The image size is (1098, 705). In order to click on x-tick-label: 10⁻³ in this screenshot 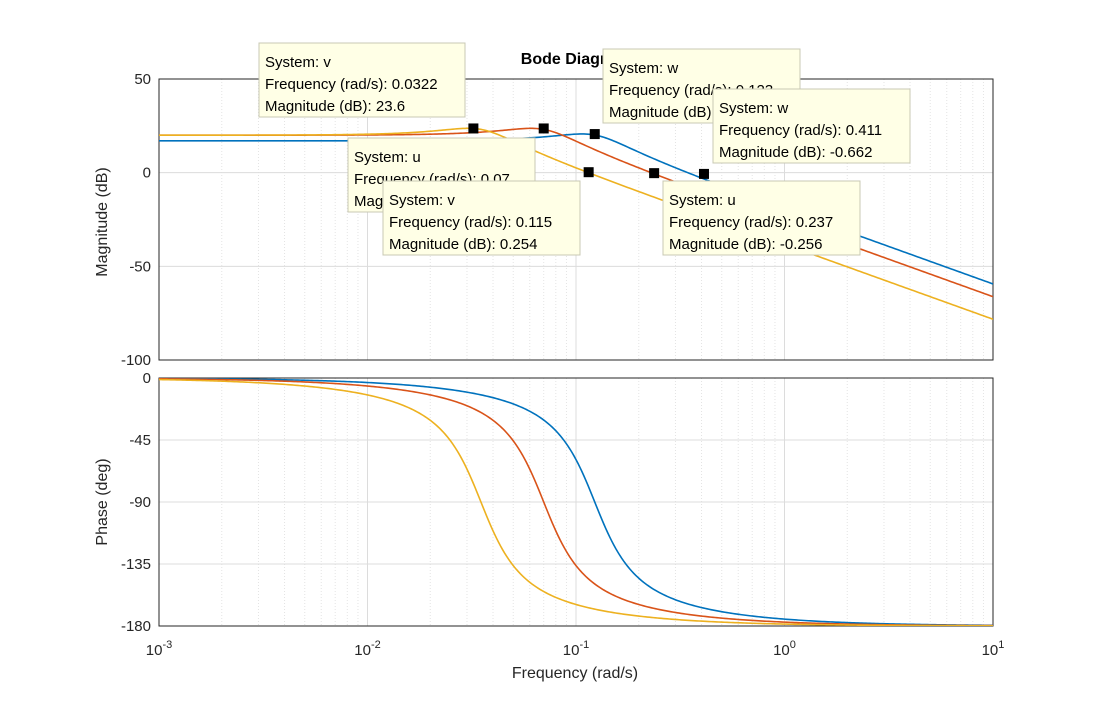, I will do `click(159, 649)`.